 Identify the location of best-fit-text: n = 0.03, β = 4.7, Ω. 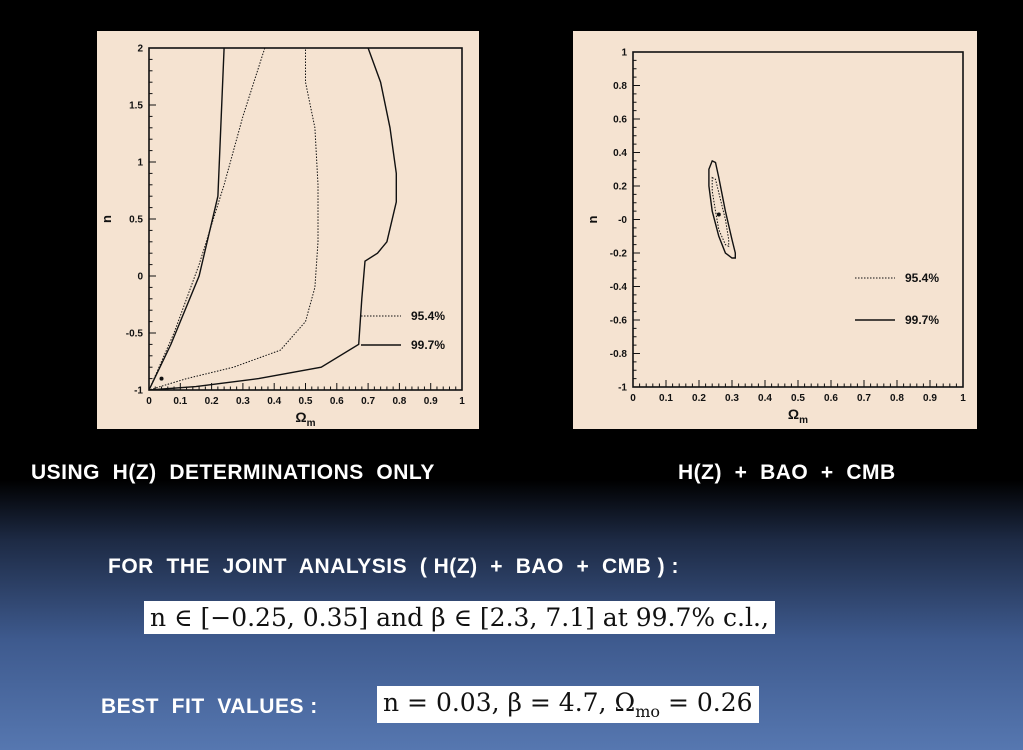
(509, 702).